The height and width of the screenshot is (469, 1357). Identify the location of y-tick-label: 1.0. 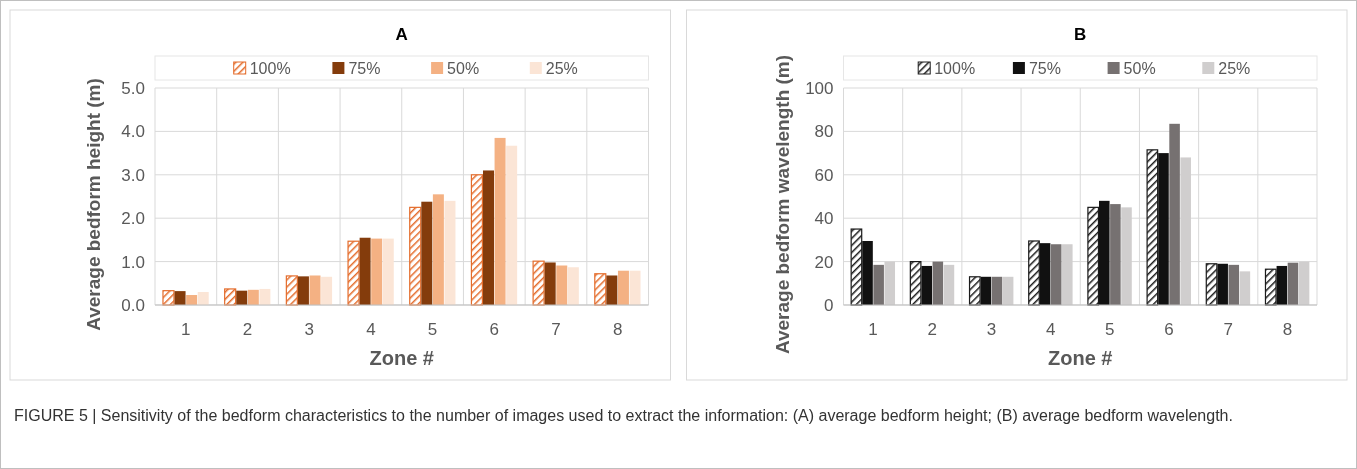
(133, 262).